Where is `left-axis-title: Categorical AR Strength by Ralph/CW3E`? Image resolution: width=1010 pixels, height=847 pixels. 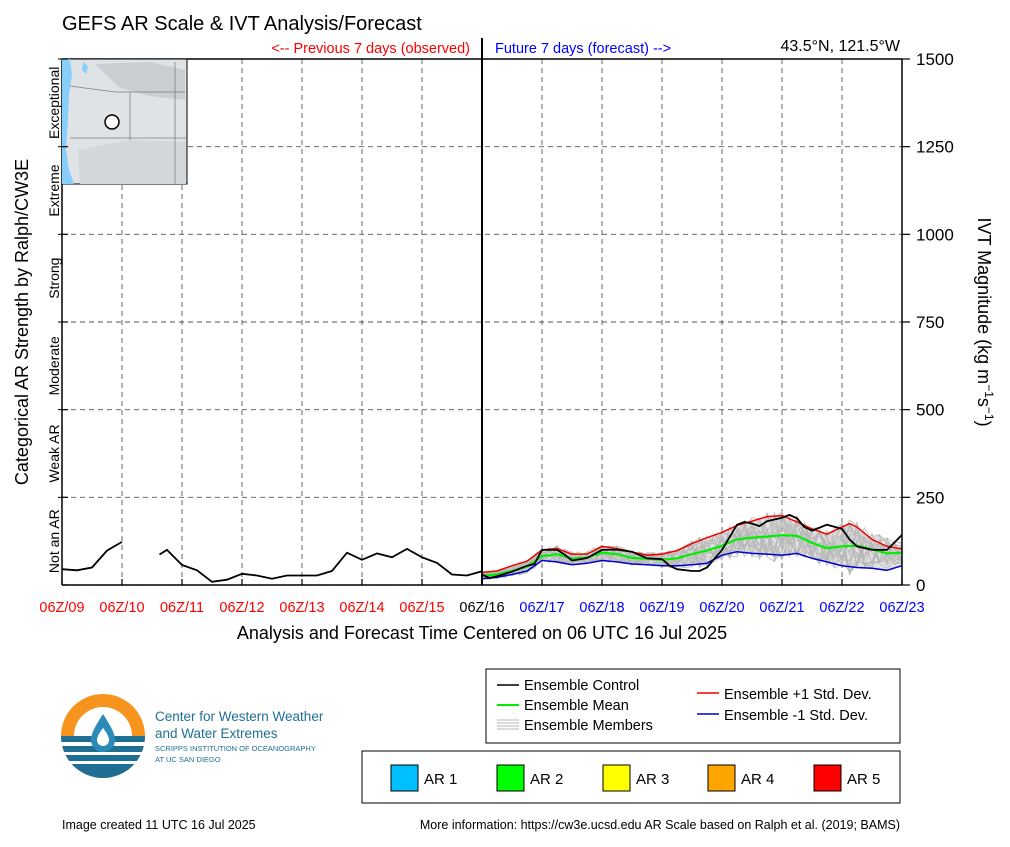
left-axis-title: Categorical AR Strength by Ralph/CW3E is located at coordinates (22, 322).